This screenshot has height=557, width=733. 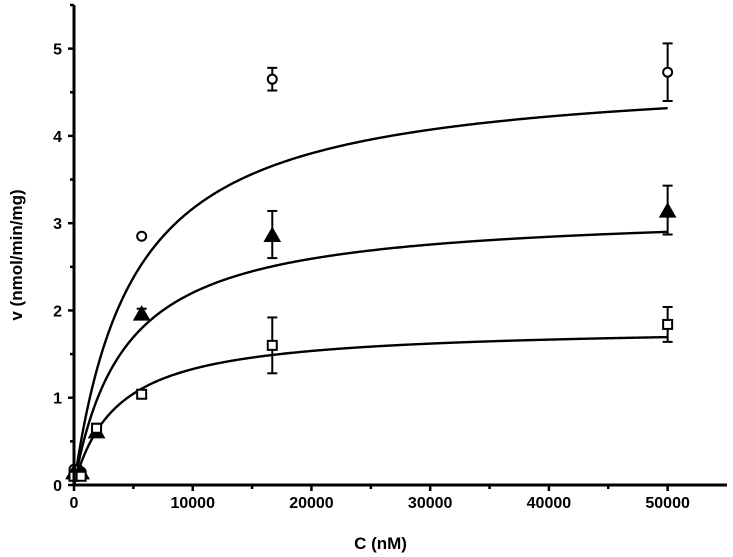 I want to click on y-tick-label: 5, so click(x=57, y=50).